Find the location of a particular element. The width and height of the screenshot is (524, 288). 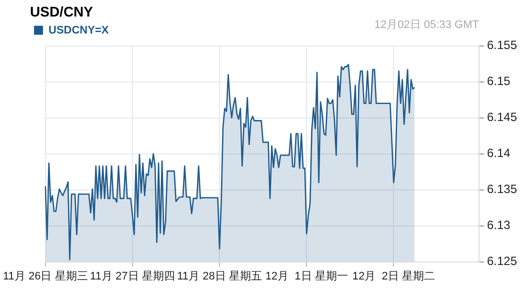

x-tick-label: 11月 27日 星期四 is located at coordinates (132, 276).